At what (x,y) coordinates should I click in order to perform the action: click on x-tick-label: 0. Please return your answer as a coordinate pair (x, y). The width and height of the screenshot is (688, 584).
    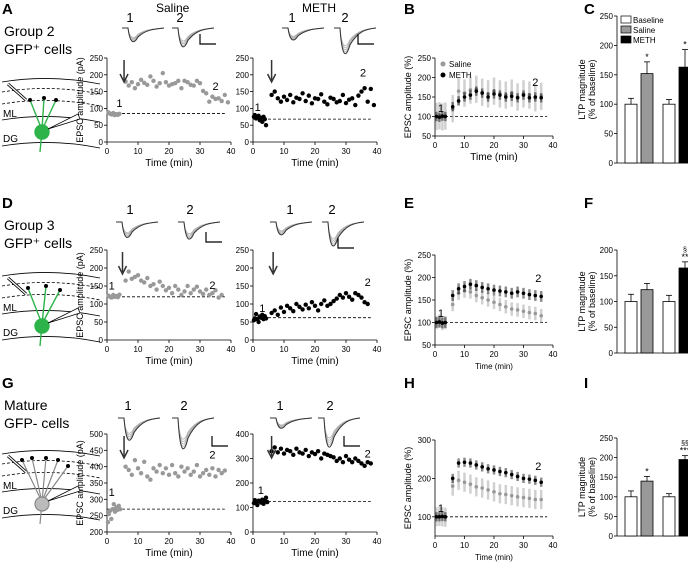
    Looking at the image, I should click on (253, 151).